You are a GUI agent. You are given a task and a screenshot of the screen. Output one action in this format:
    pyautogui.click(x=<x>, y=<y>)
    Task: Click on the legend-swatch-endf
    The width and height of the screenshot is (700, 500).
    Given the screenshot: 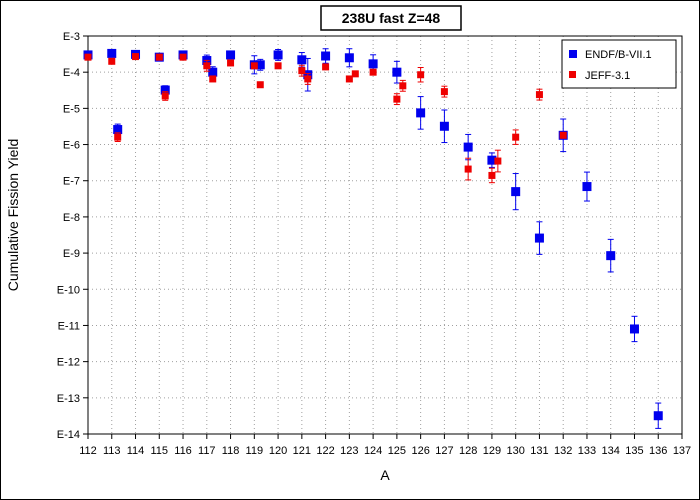 What is the action you would take?
    pyautogui.click(x=573, y=54)
    